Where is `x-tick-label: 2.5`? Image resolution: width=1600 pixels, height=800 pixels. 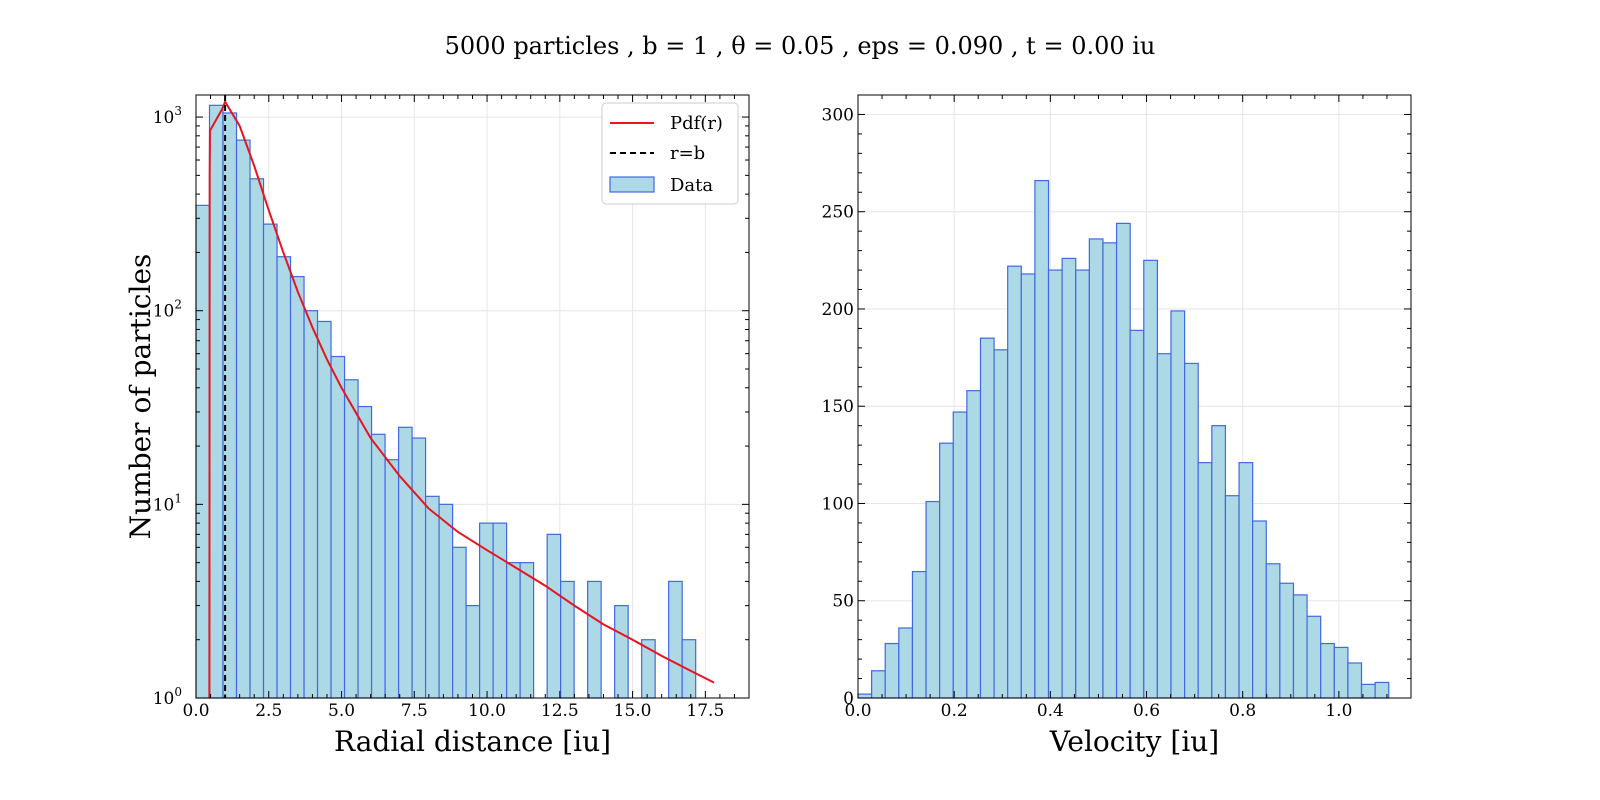 x-tick-label: 2.5 is located at coordinates (268, 711).